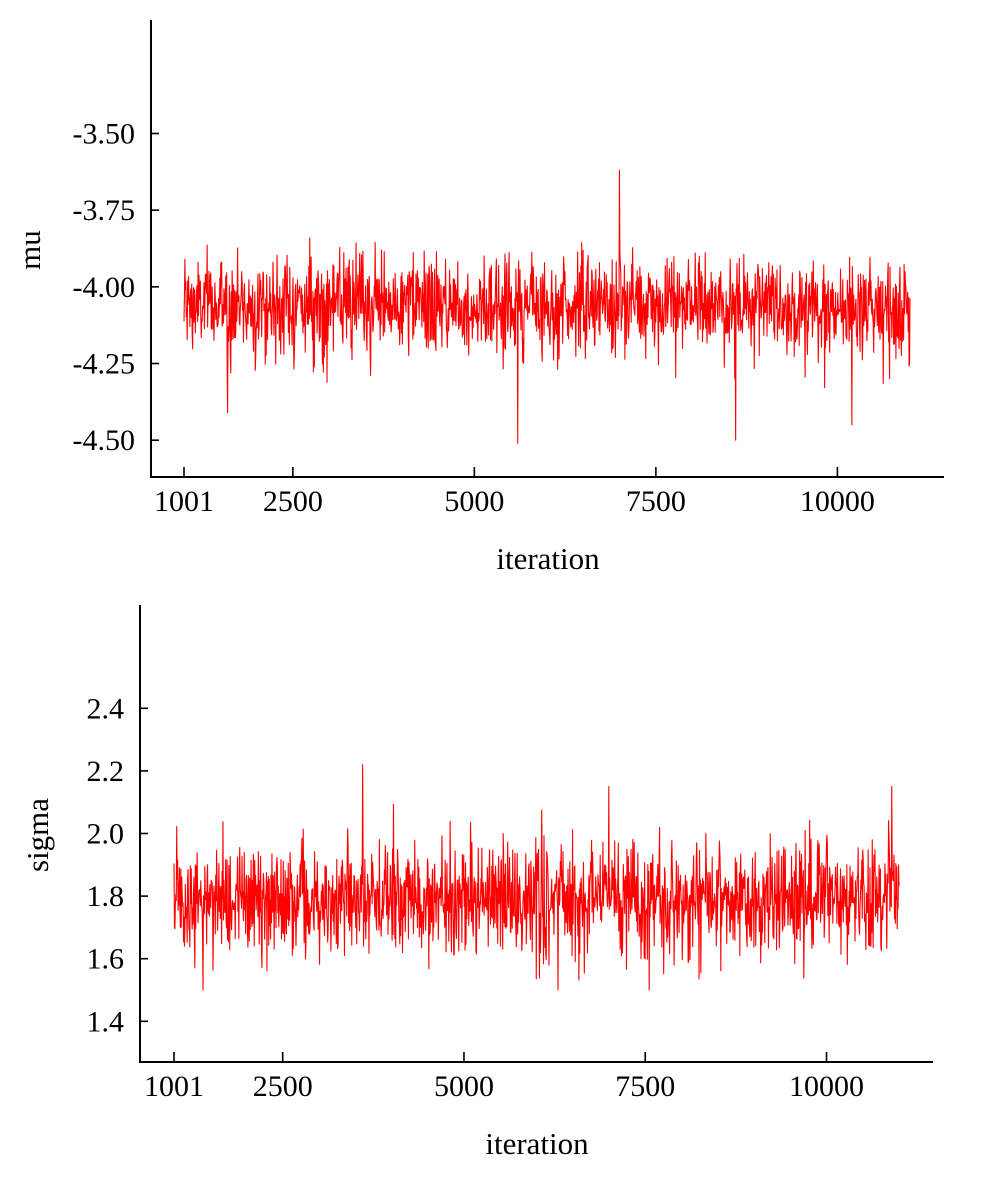 Image resolution: width=984 pixels, height=1178 pixels. What do you see at coordinates (536, 877) in the screenshot?
I see `sigma-trace-line` at bounding box center [536, 877].